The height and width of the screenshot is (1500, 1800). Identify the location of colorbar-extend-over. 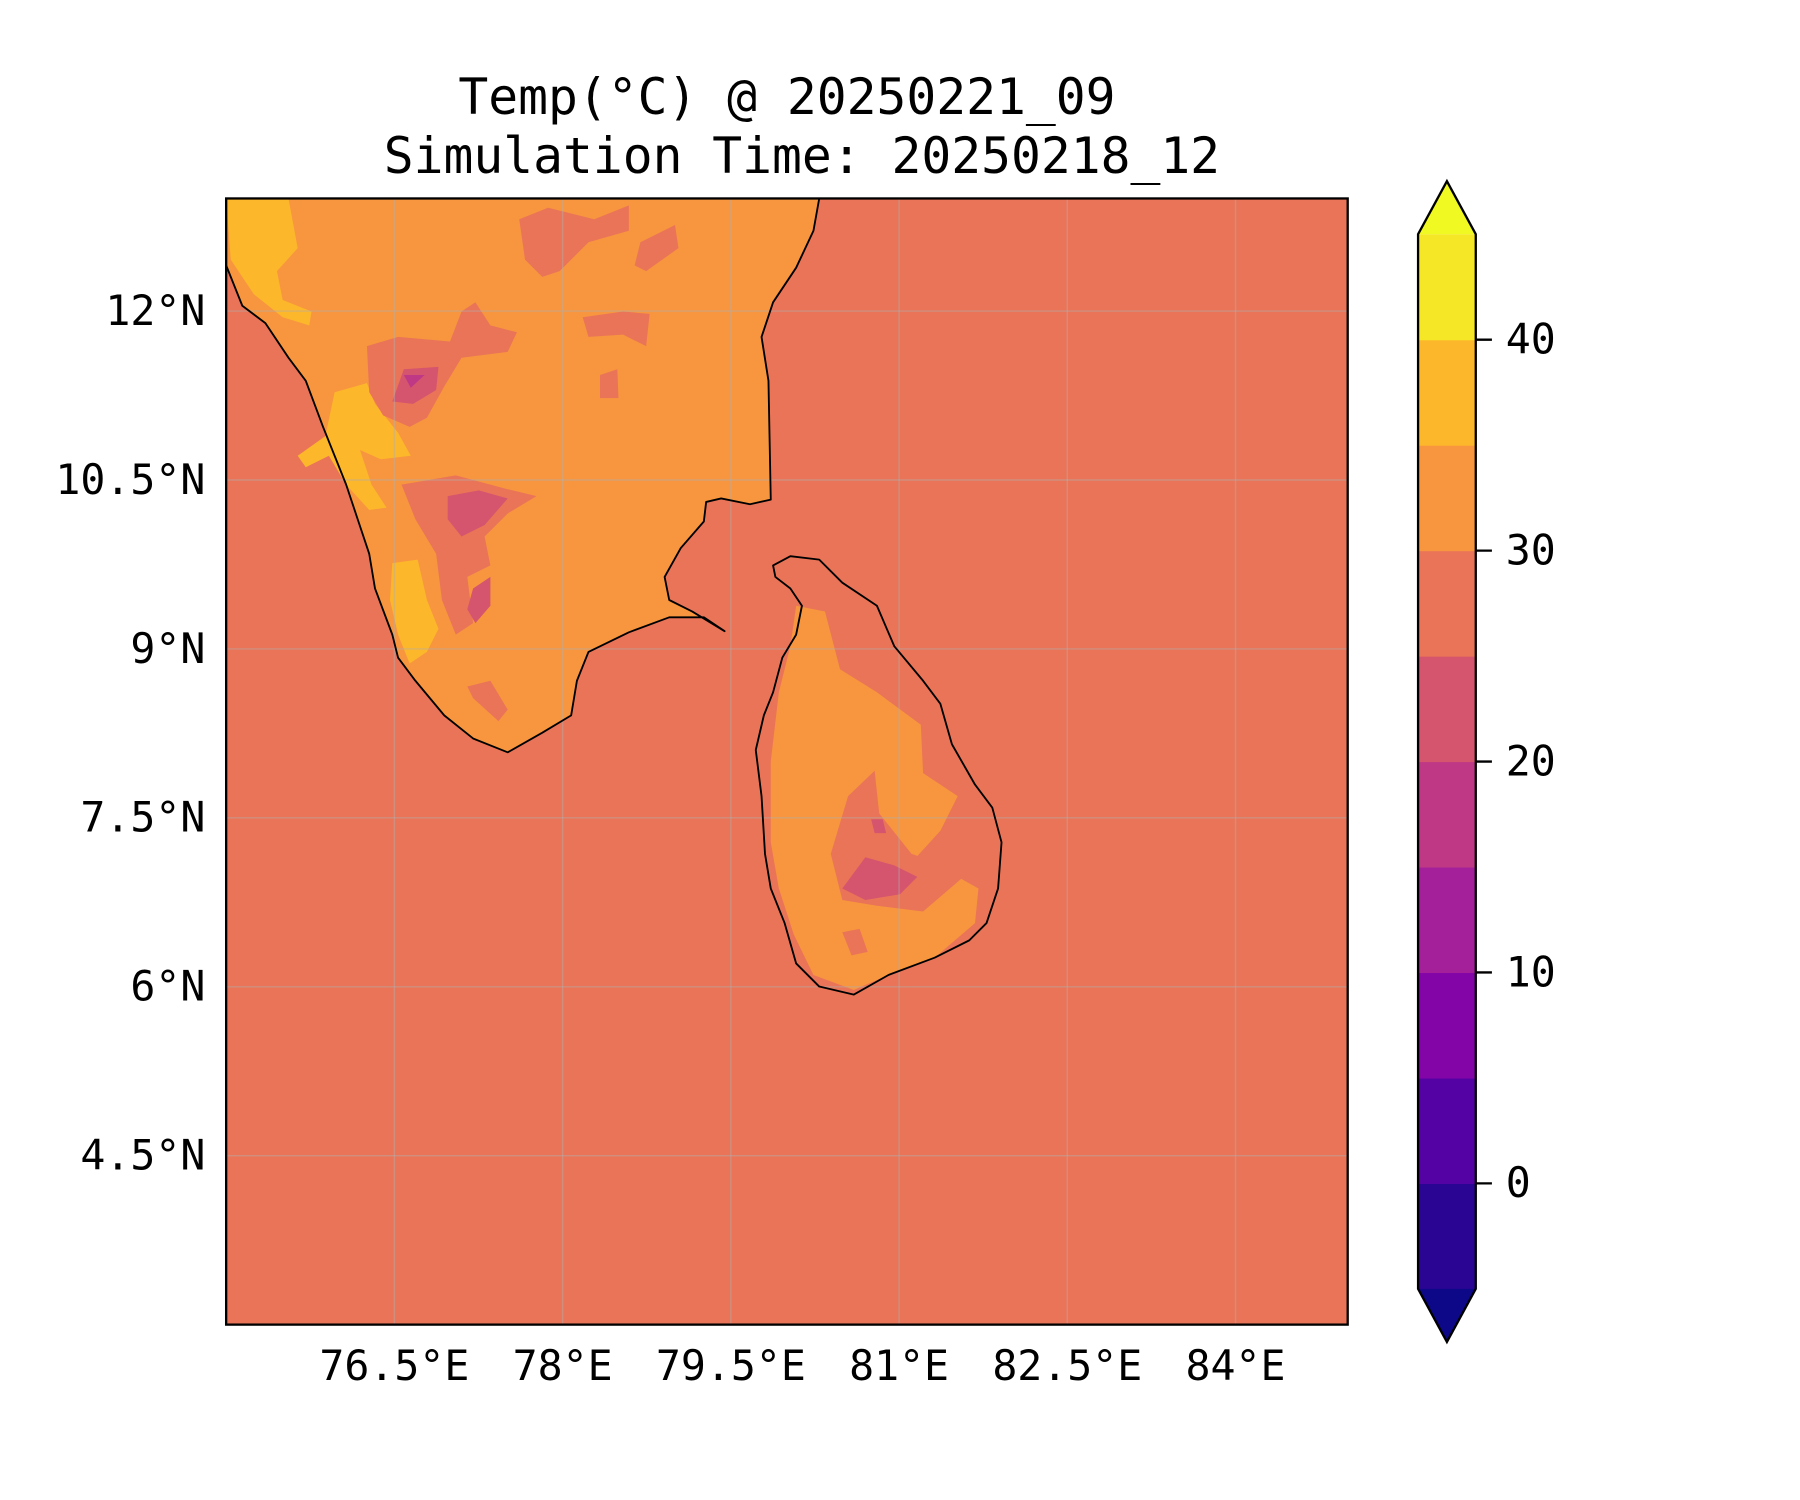
(1447, 208).